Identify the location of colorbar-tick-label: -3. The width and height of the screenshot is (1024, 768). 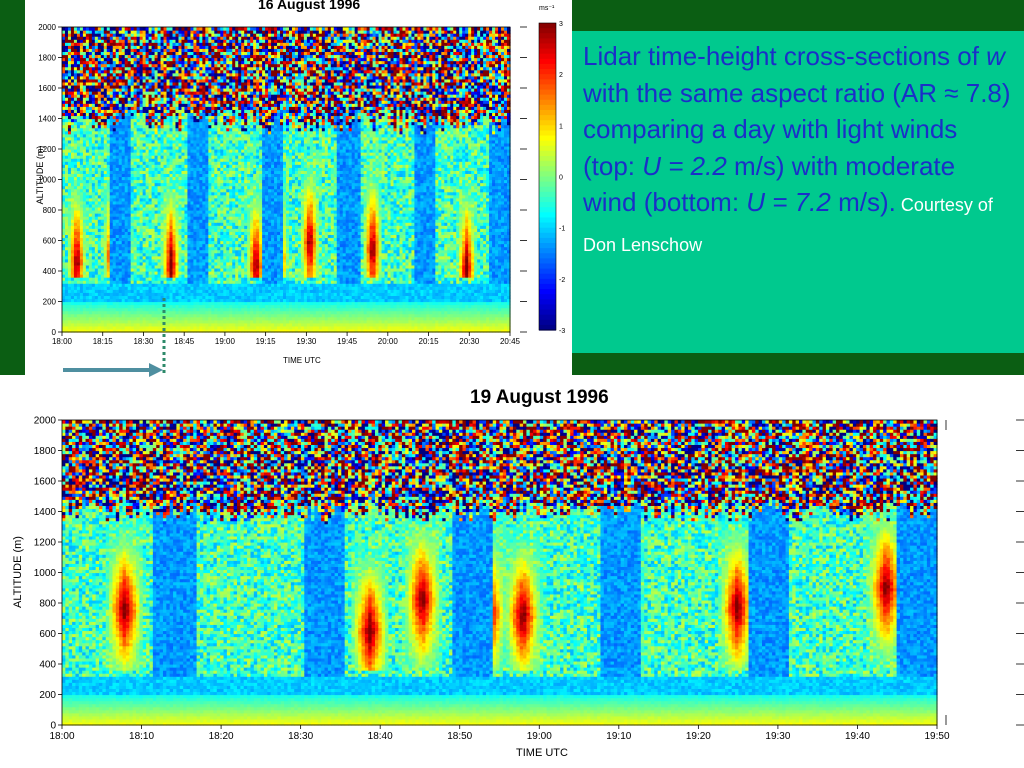
(562, 331).